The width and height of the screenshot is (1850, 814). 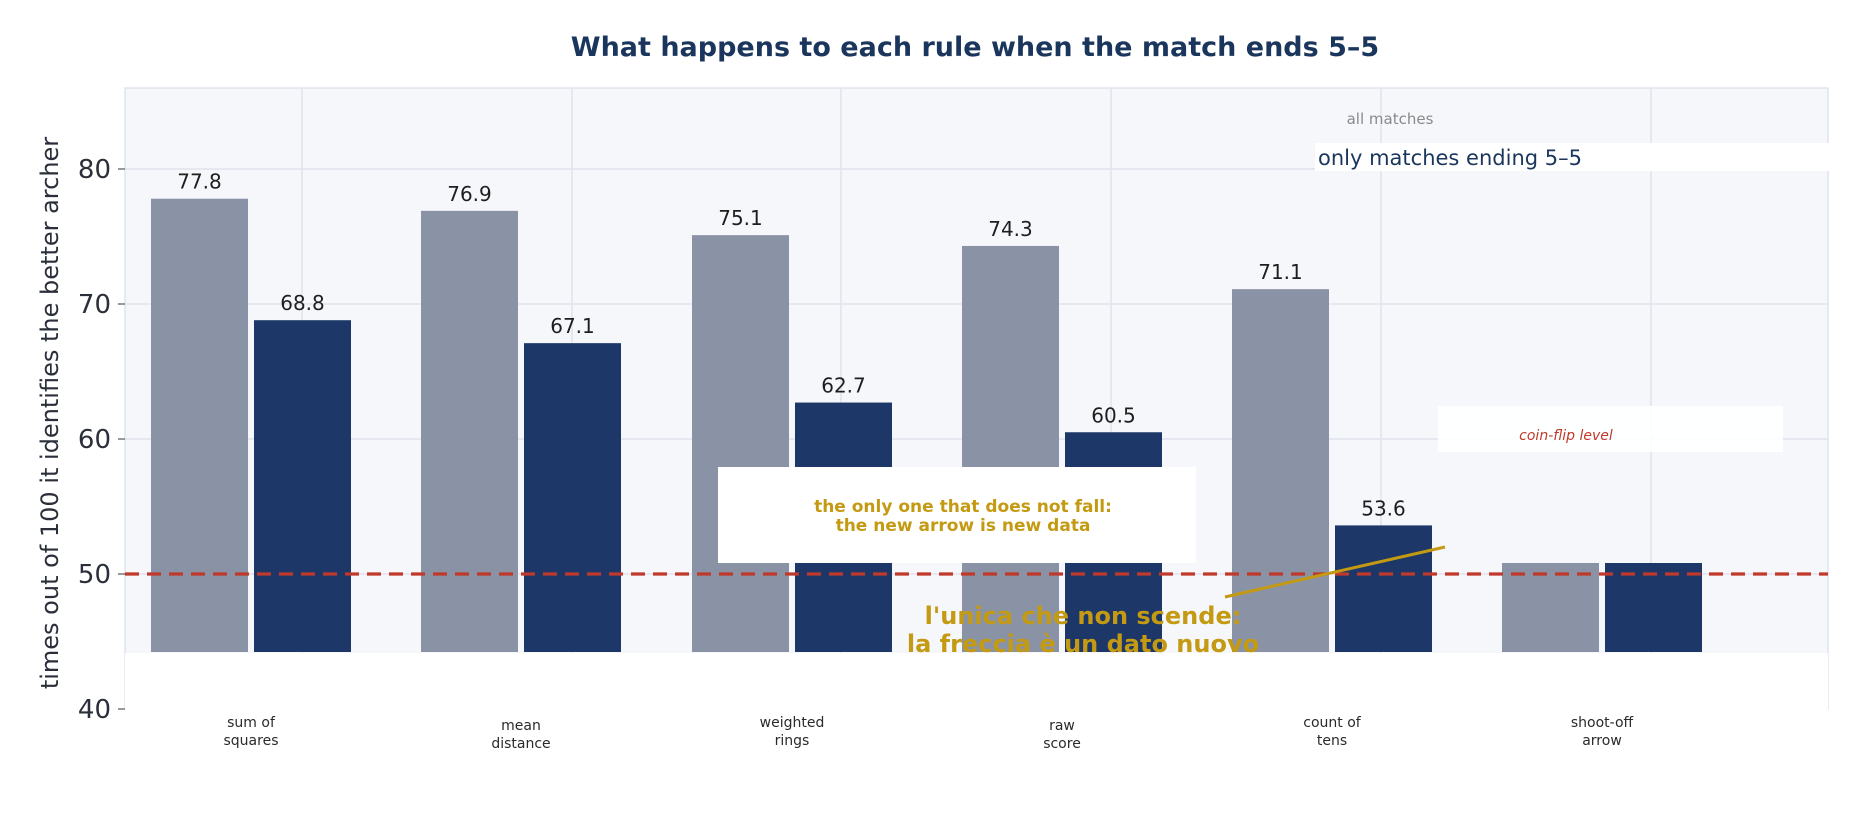 What do you see at coordinates (251, 723) in the screenshot?
I see `x-tick-label: sum of` at bounding box center [251, 723].